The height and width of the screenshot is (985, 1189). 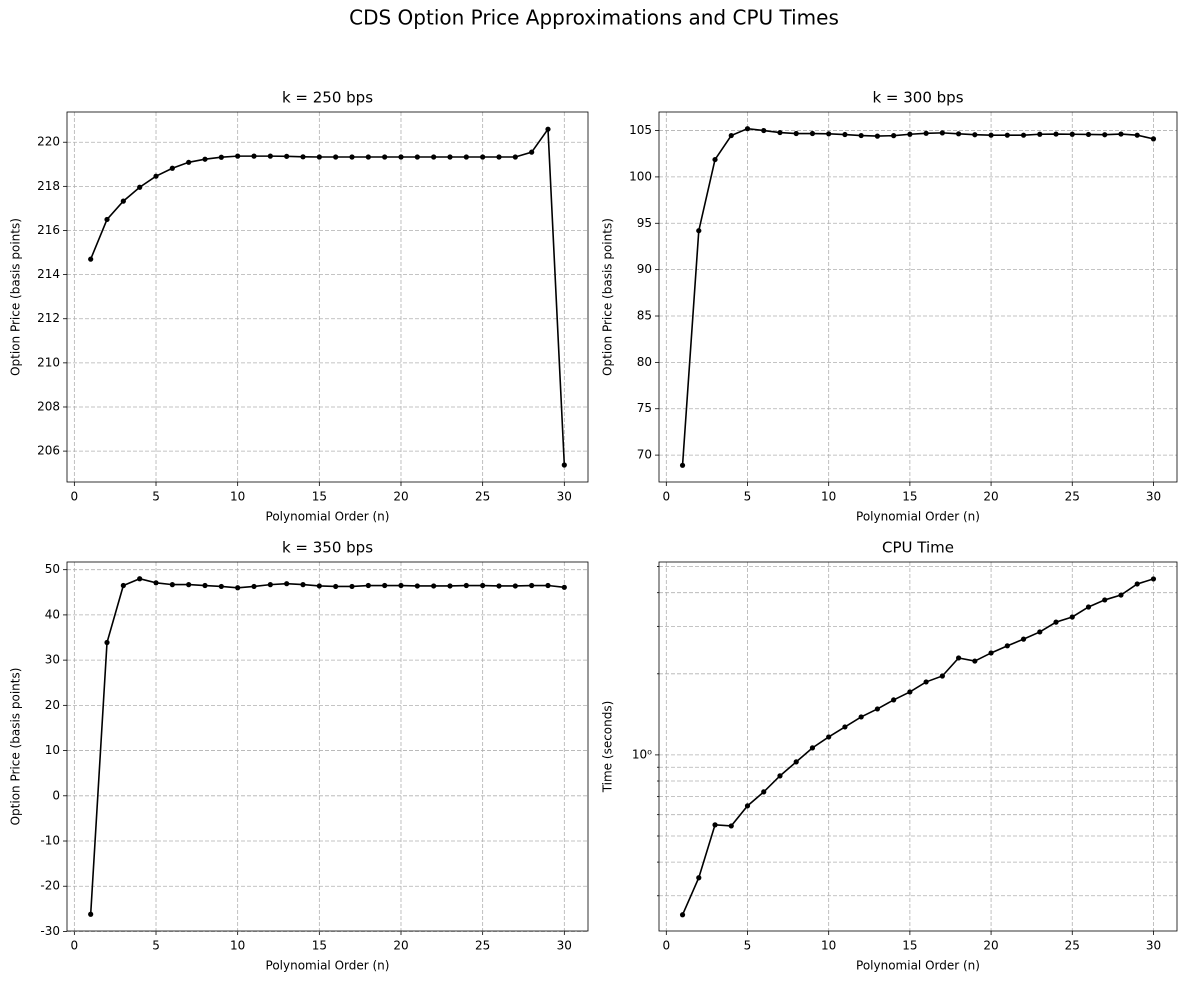 What do you see at coordinates (327, 98) in the screenshot?
I see `subplot-title: k = 250 bps` at bounding box center [327, 98].